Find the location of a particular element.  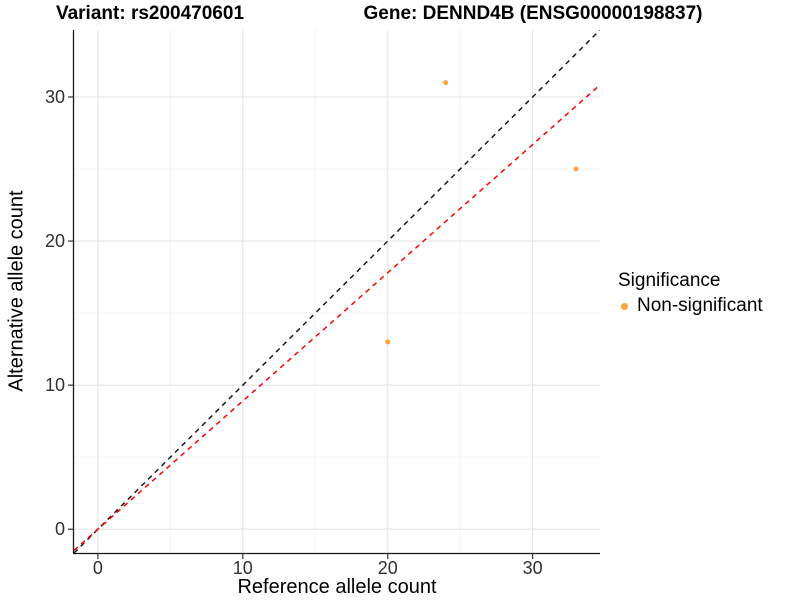

y-tick-label: 10 is located at coordinates (55, 385).